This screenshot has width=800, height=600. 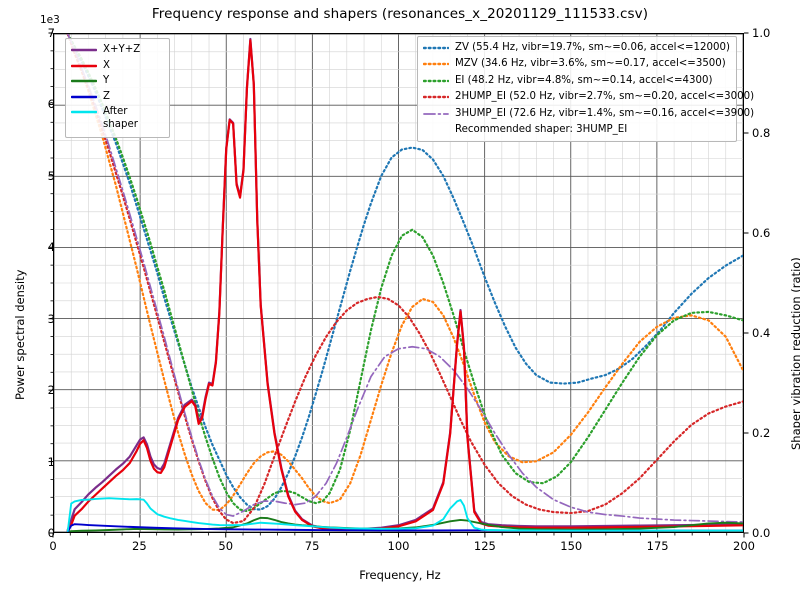 What do you see at coordinates (541, 129) in the screenshot?
I see `recommended-shaper-note: Recommended shaper: 3HUMP_EI` at bounding box center [541, 129].